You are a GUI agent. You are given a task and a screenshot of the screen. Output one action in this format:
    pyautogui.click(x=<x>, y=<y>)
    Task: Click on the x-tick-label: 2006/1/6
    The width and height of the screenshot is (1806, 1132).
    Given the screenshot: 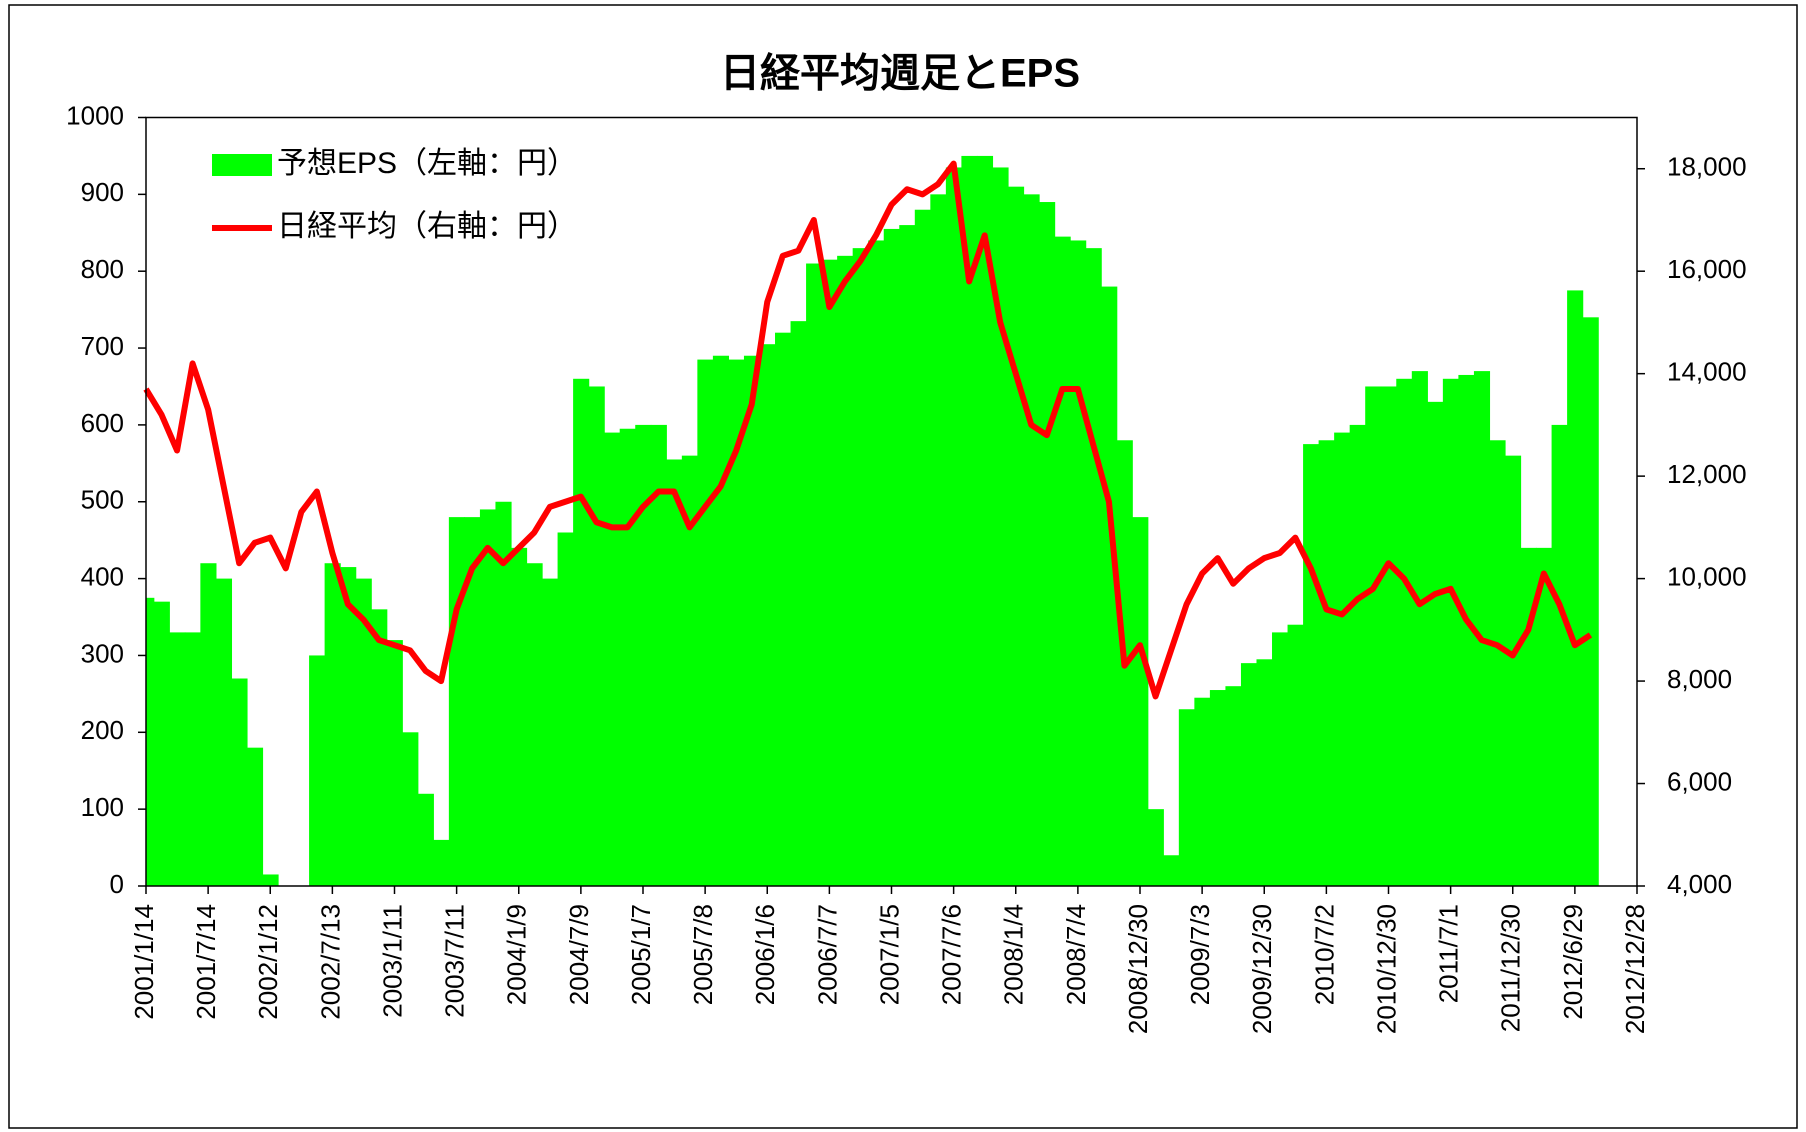 What is the action you would take?
    pyautogui.click(x=765, y=954)
    